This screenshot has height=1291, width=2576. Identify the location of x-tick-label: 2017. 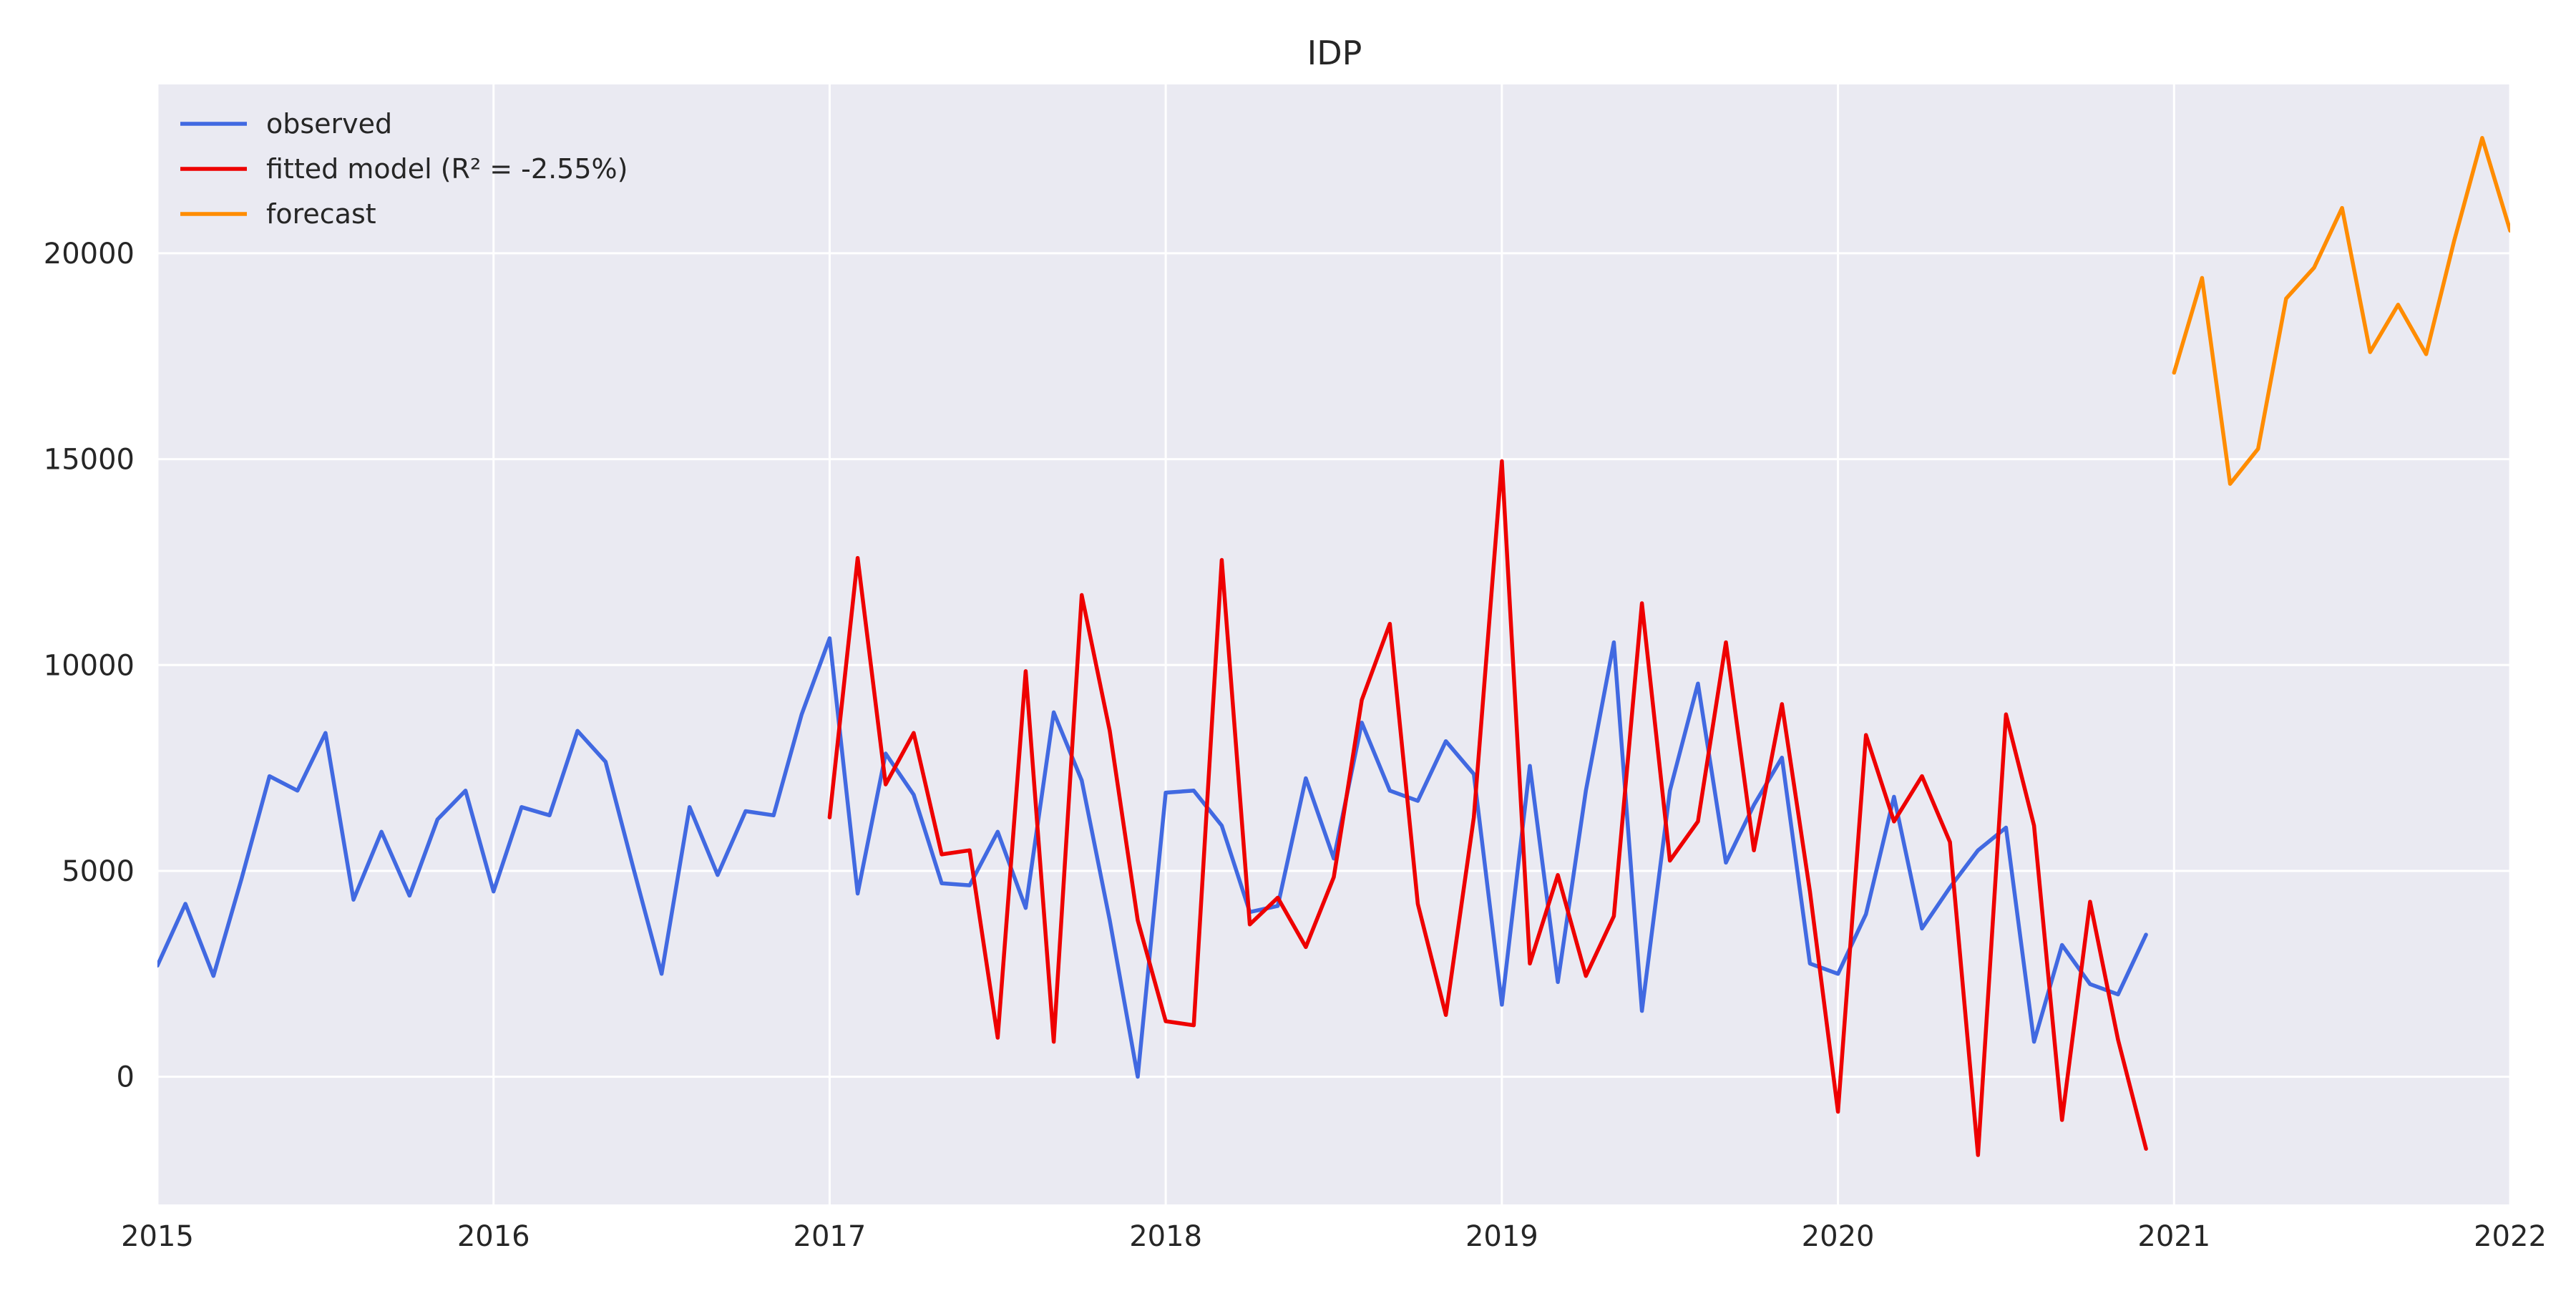
(830, 1236).